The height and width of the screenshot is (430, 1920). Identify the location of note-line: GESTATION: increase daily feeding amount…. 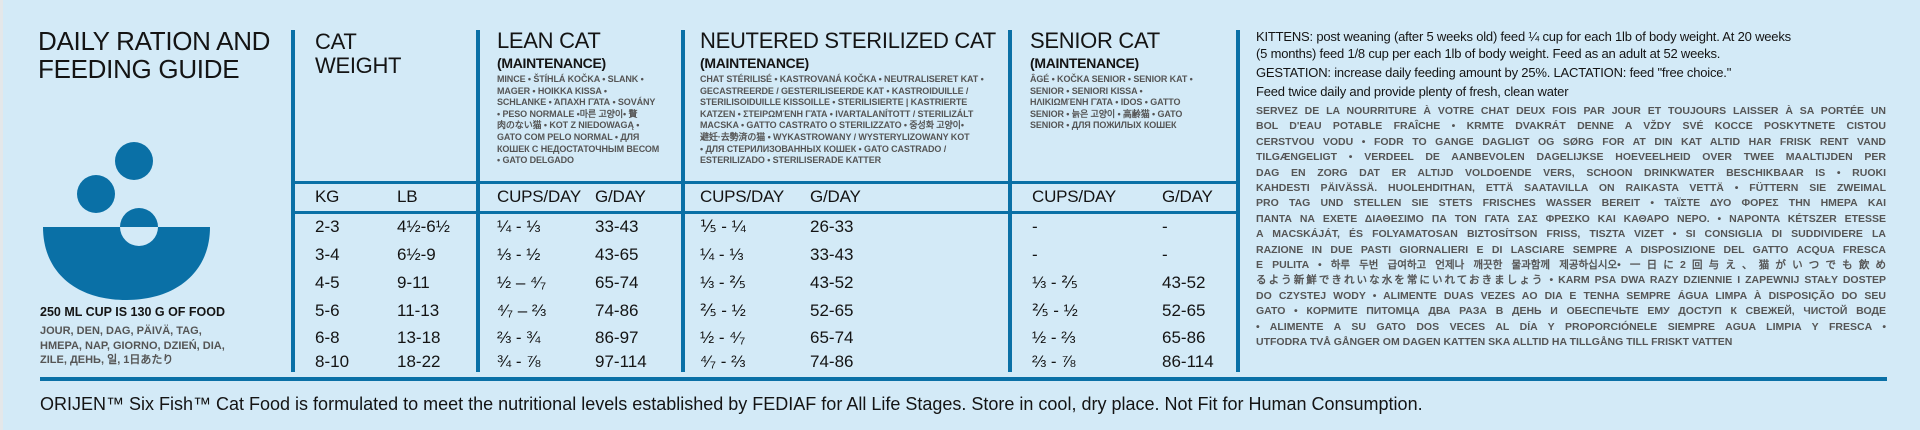
(1494, 72).